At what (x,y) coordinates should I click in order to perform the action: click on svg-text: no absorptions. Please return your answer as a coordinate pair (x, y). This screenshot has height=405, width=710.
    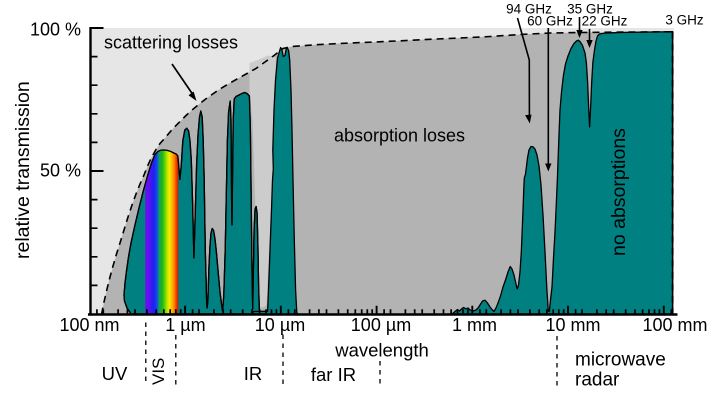
    Looking at the image, I should click on (619, 192).